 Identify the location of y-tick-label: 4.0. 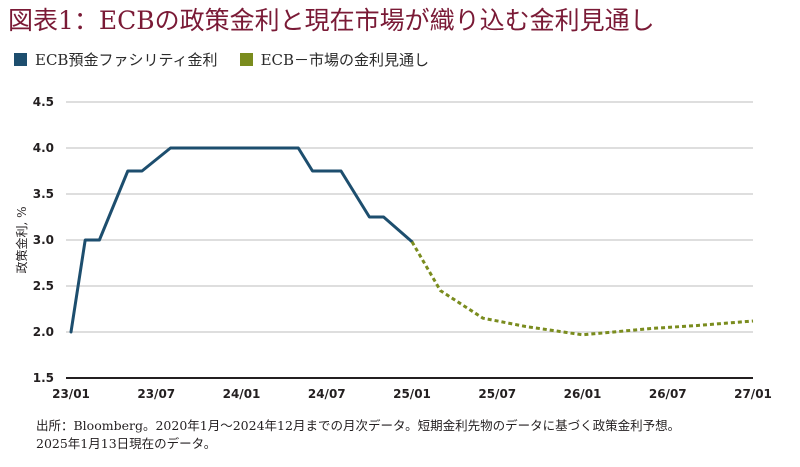
(43, 148).